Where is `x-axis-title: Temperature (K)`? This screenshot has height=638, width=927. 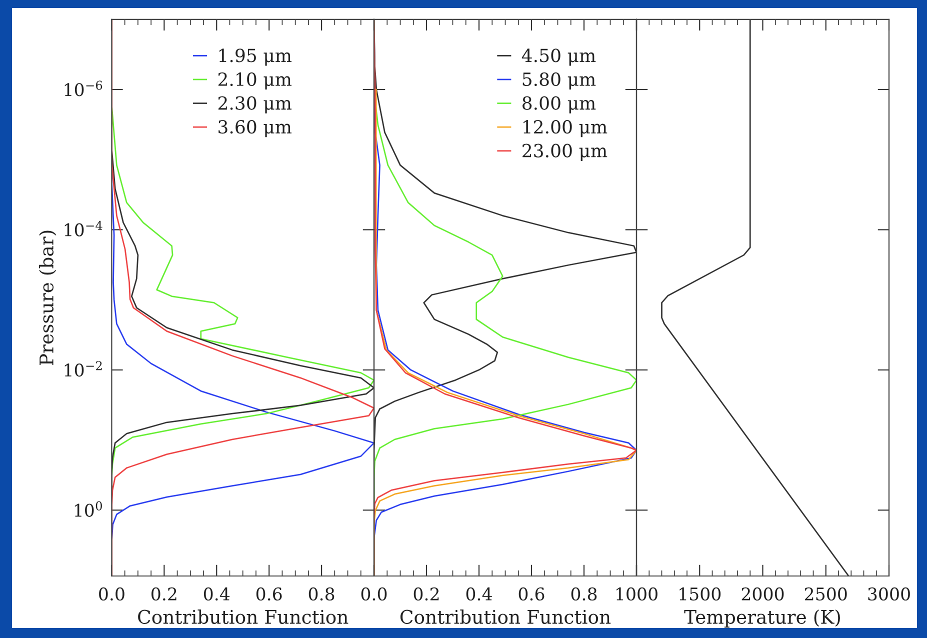 x-axis-title: Temperature (K) is located at coordinates (762, 618).